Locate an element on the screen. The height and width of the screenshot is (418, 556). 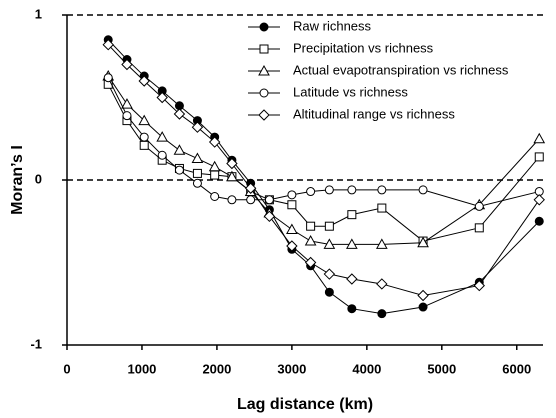
legend-label: Raw richness is located at coordinates (332, 25).